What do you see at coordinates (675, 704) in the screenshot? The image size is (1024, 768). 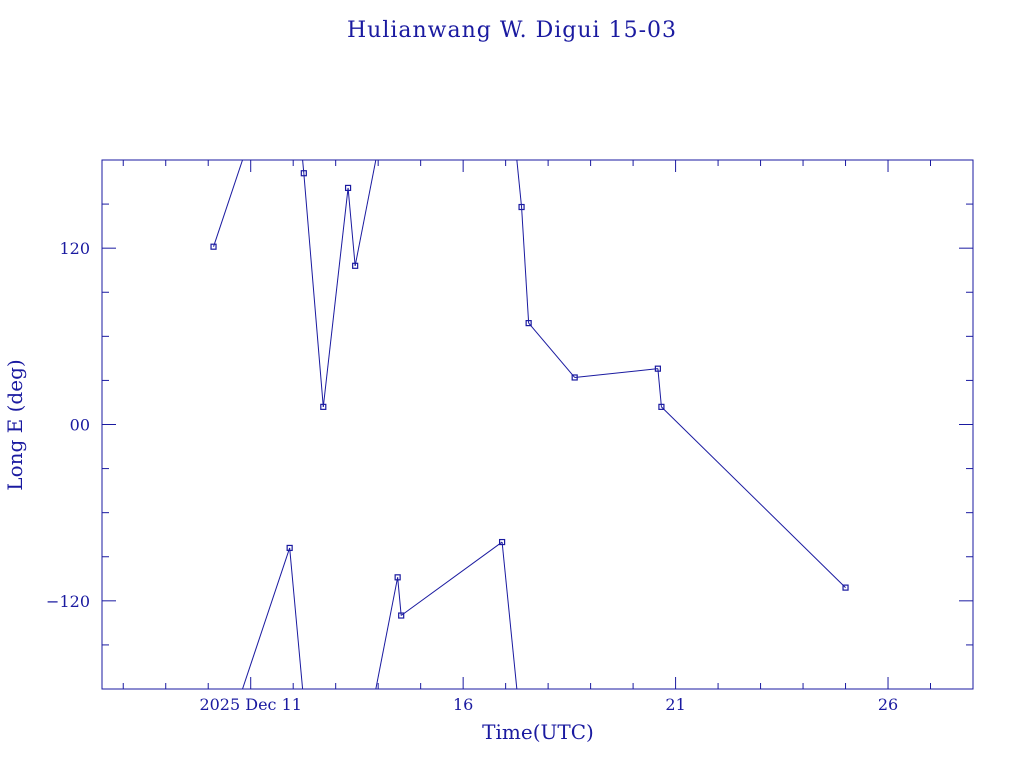 I see `x-tick-label: 21` at bounding box center [675, 704].